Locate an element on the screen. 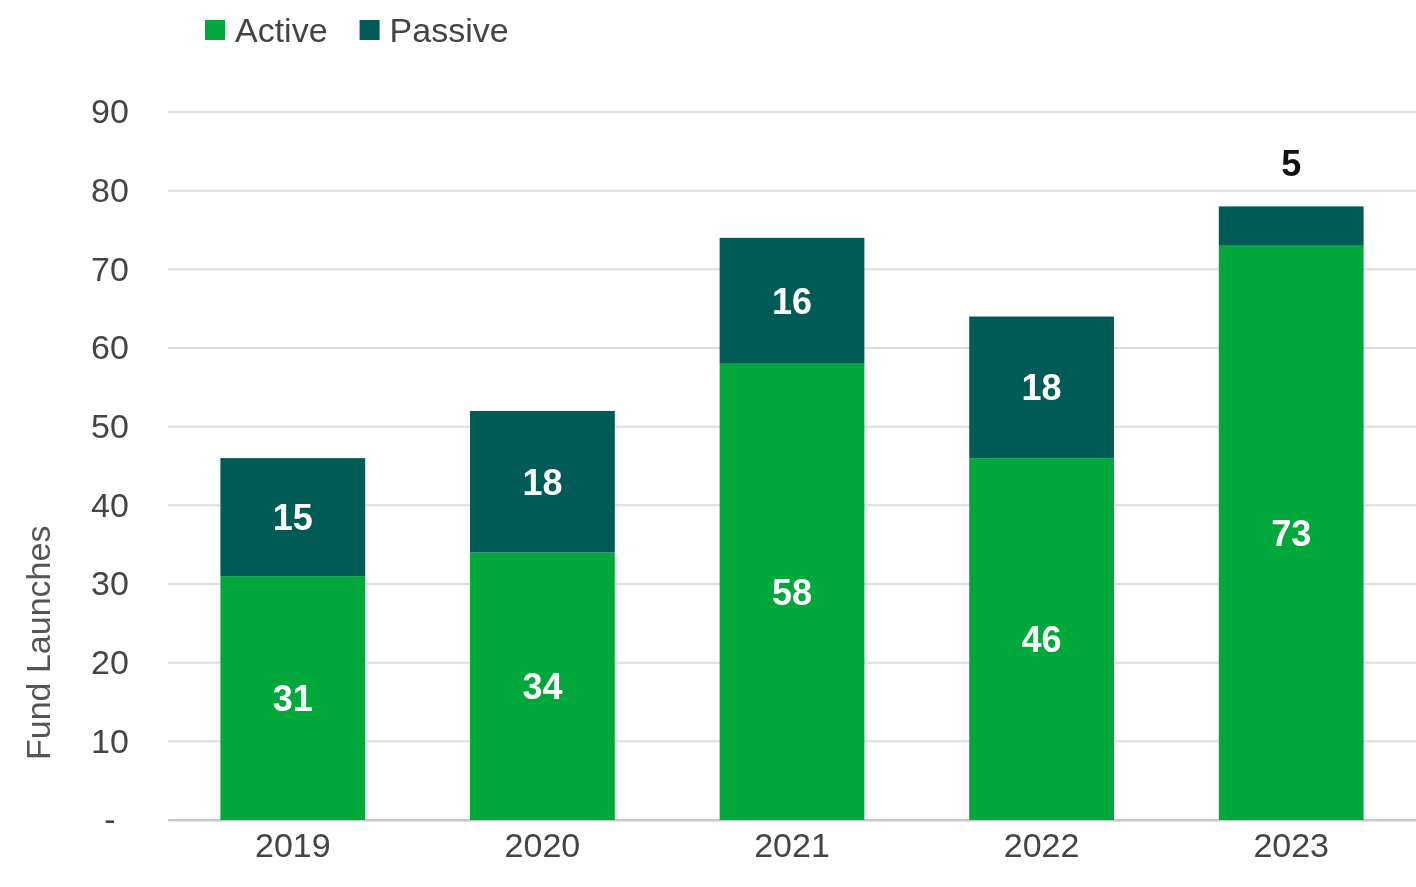 Image resolution: width=1416 pixels, height=887 pixels. data-label: 34 is located at coordinates (542, 687).